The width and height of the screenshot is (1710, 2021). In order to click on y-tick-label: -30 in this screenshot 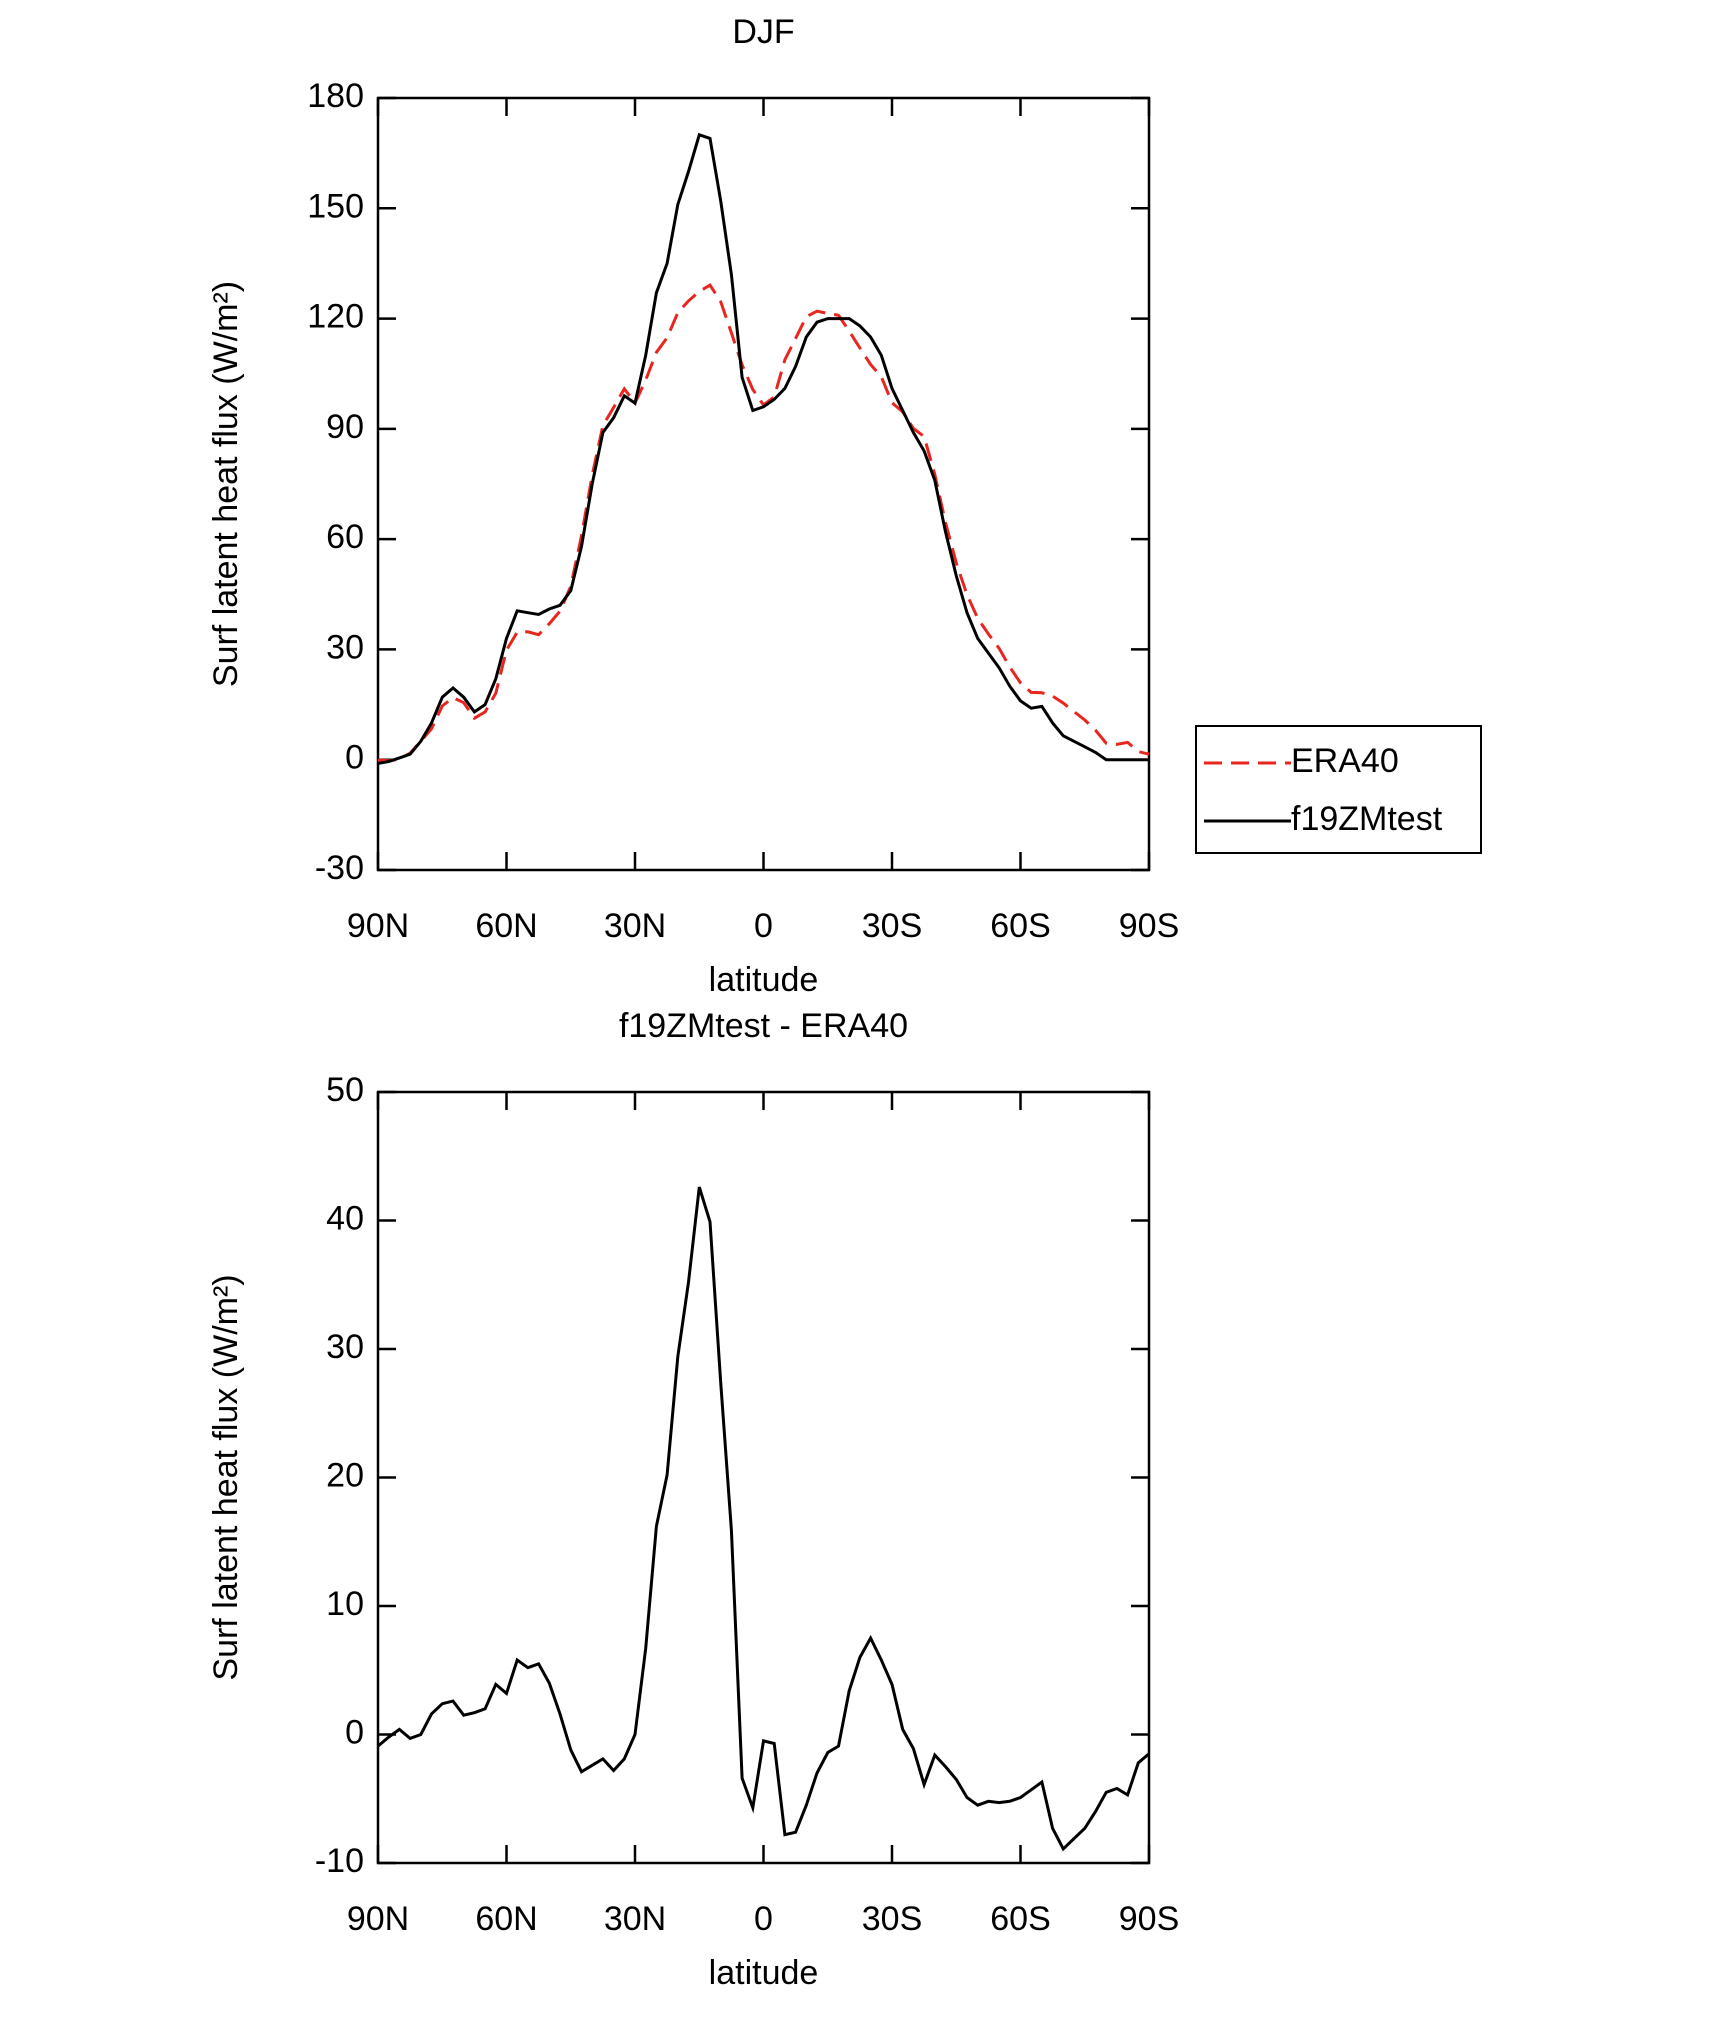, I will do `click(339, 868)`.